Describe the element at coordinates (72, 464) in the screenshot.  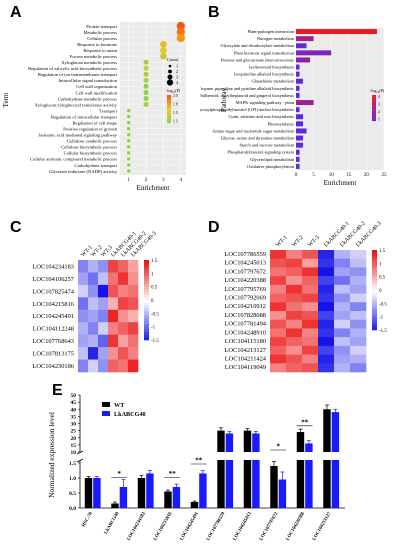
I see `y-tick-label: 1.5` at that location.